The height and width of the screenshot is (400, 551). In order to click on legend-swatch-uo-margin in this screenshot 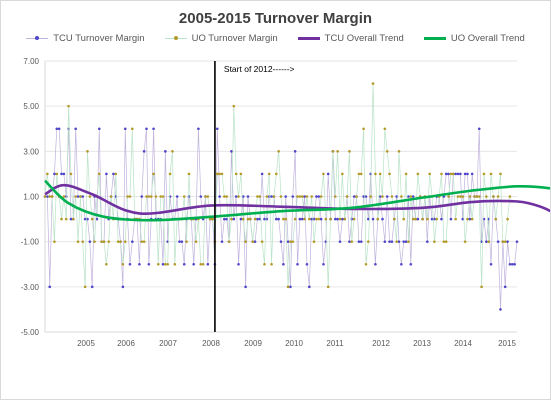, I will do `click(175, 38)`.